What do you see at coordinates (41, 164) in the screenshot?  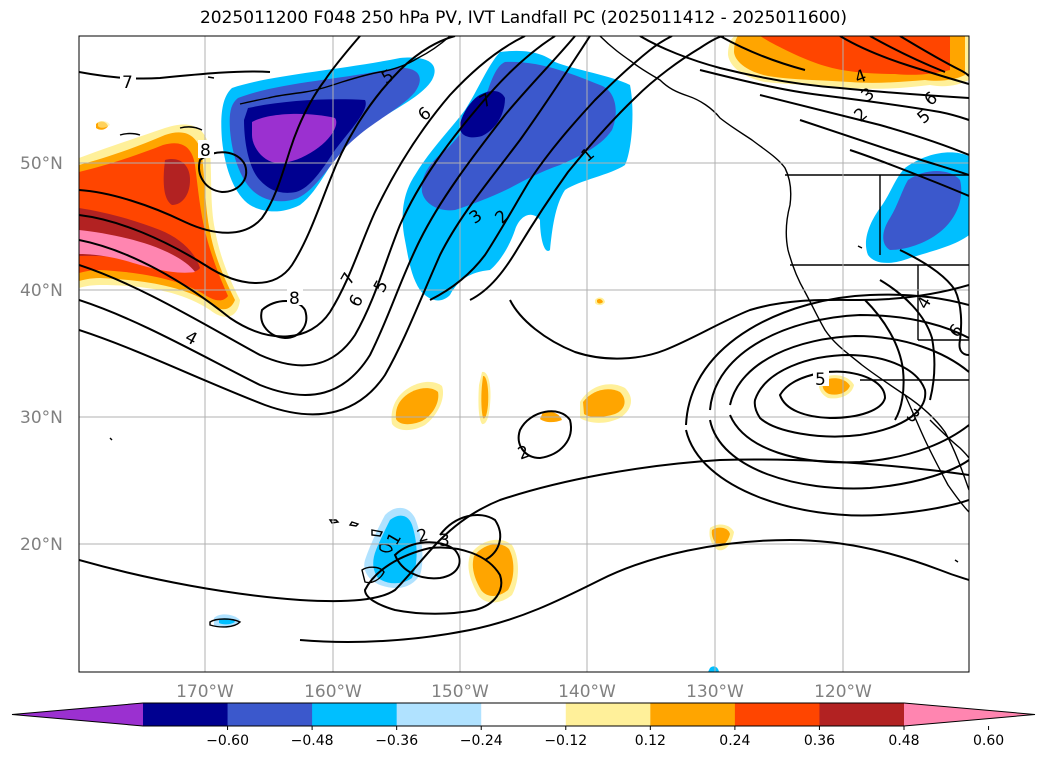 I see `lat-label-50n: 50°N` at bounding box center [41, 164].